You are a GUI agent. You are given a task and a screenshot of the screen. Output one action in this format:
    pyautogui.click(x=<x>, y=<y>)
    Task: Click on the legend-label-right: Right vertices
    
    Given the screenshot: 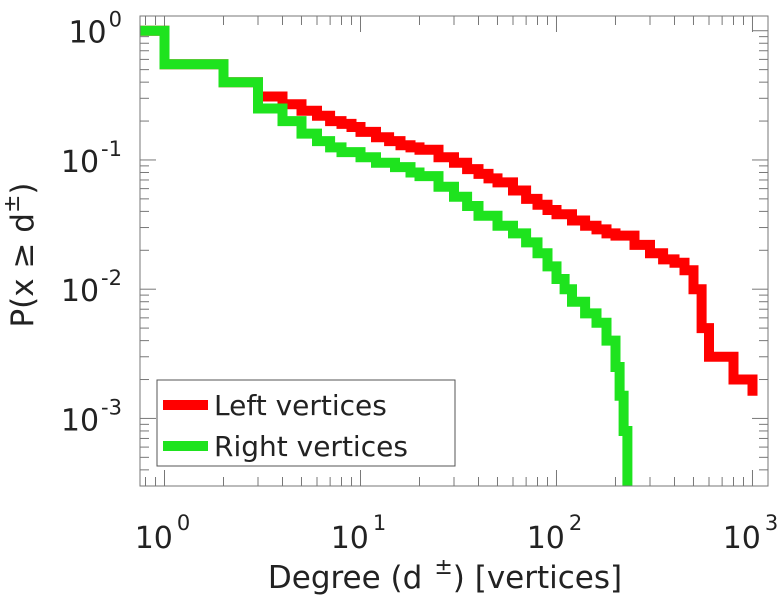 What is the action you would take?
    pyautogui.click(x=311, y=446)
    